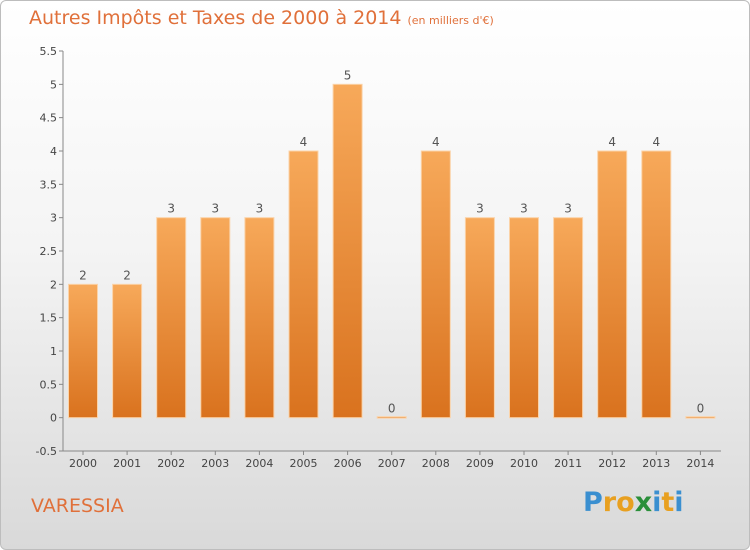  I want to click on proxiti-logo: Proxiti, so click(633, 502).